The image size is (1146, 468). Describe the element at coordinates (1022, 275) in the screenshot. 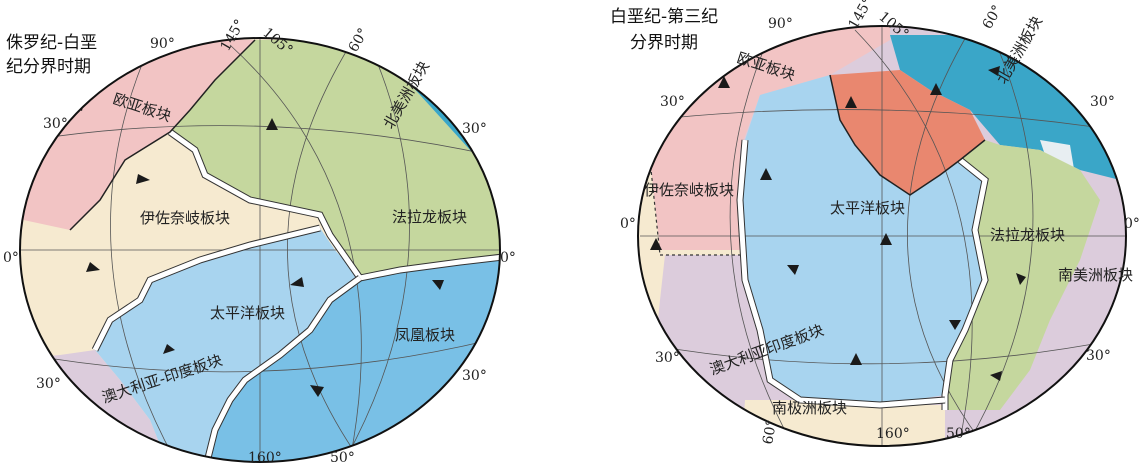

I see `right-farallon-region` at that location.